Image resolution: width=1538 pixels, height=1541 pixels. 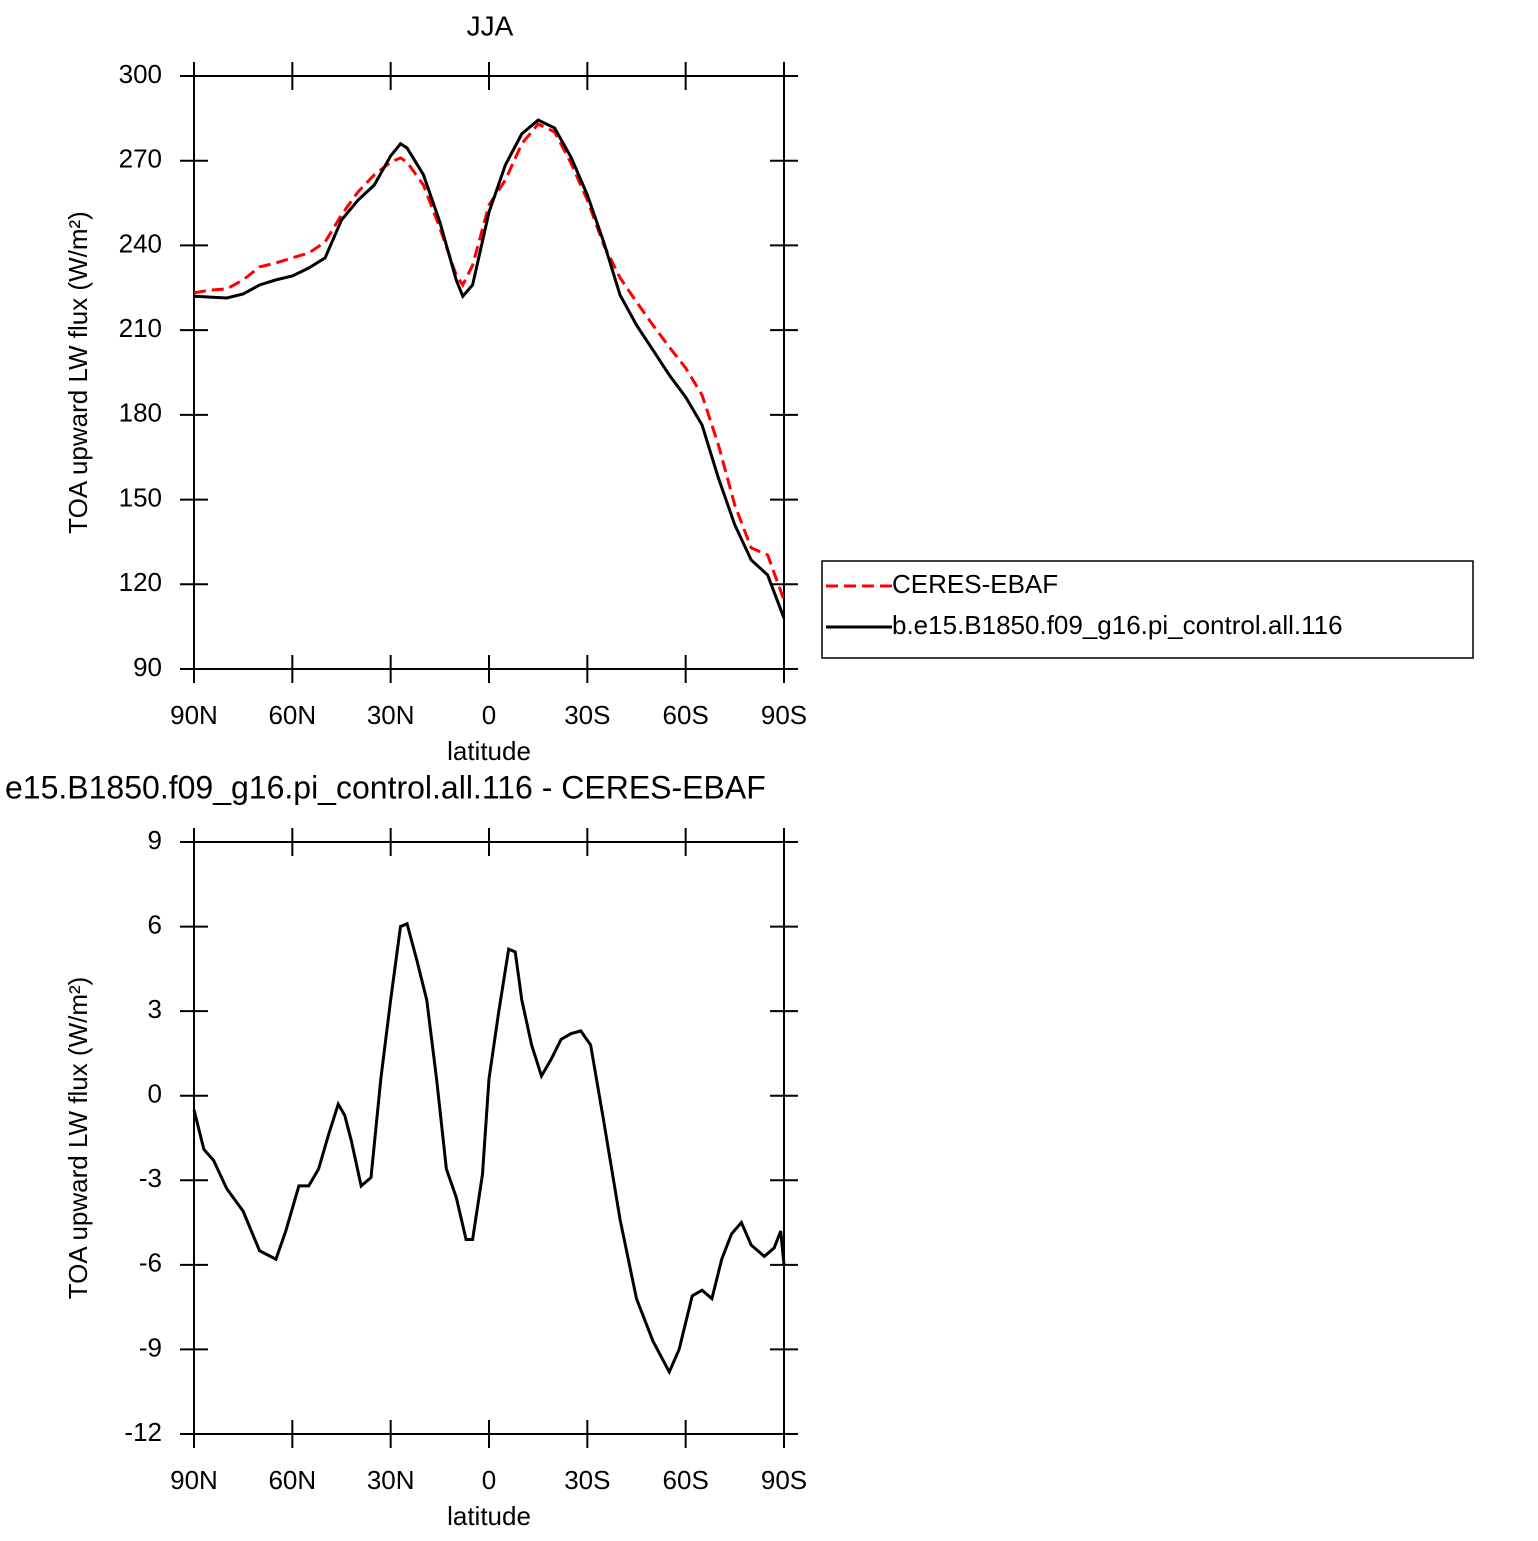 I want to click on y-tick-label: 210, so click(x=140, y=328).